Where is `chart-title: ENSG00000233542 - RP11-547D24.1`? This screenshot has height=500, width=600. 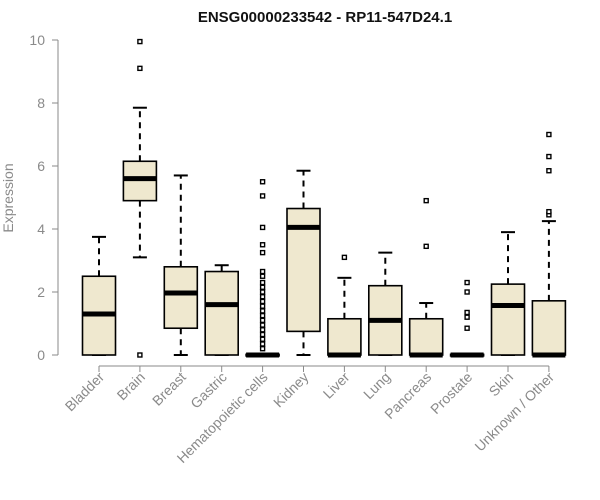 chart-title: ENSG00000233542 - RP11-547D24.1 is located at coordinates (325, 17).